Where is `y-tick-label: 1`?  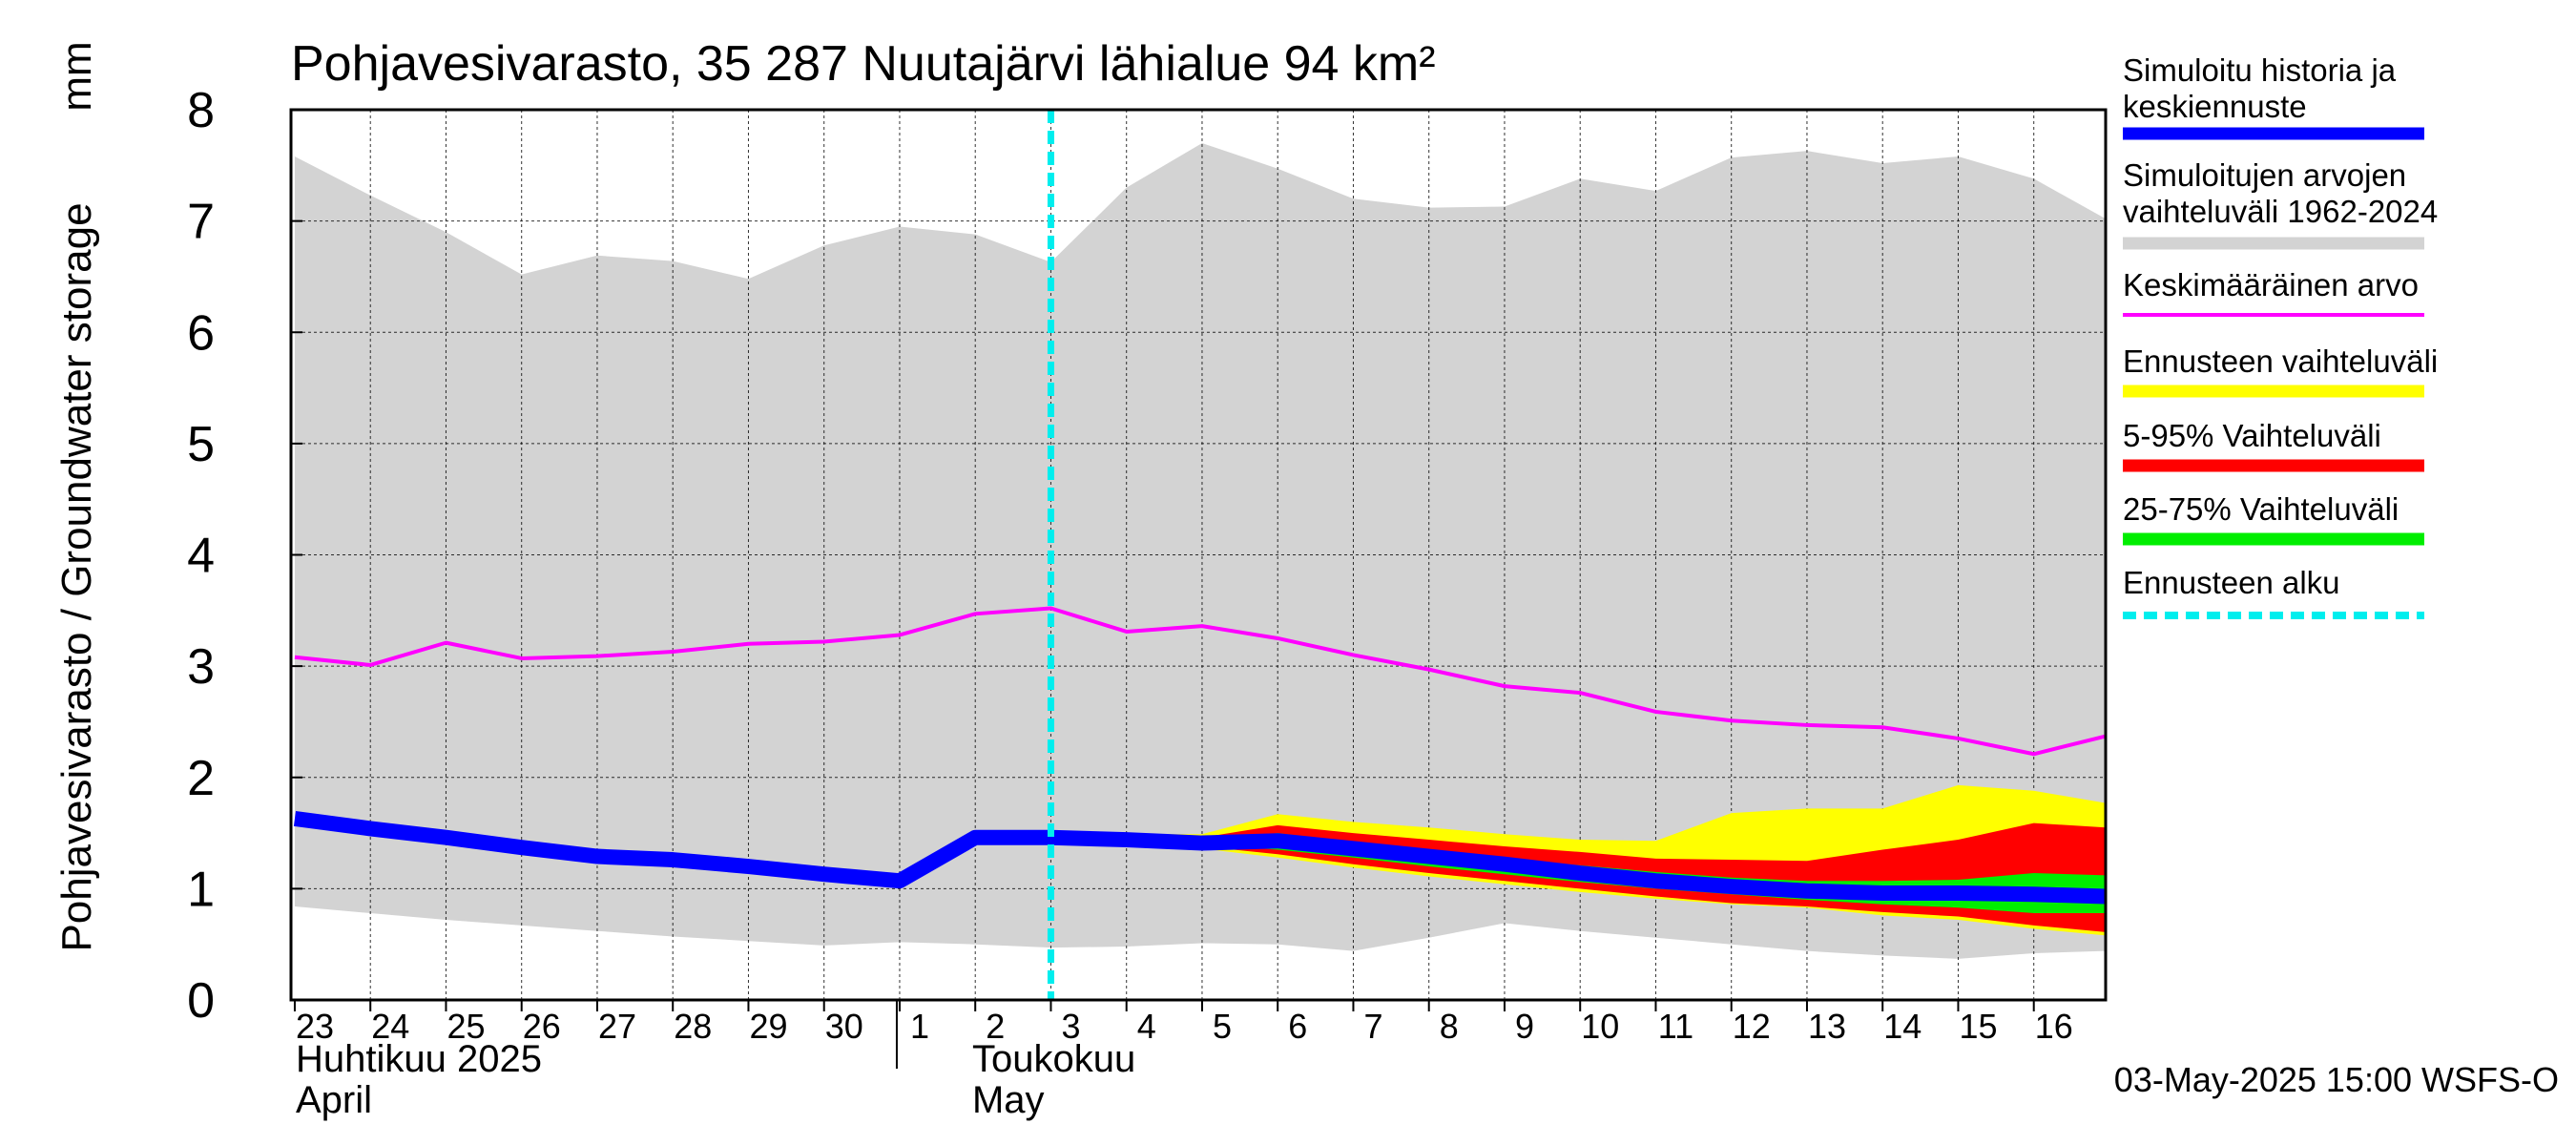 y-tick-label: 1 is located at coordinates (201, 890).